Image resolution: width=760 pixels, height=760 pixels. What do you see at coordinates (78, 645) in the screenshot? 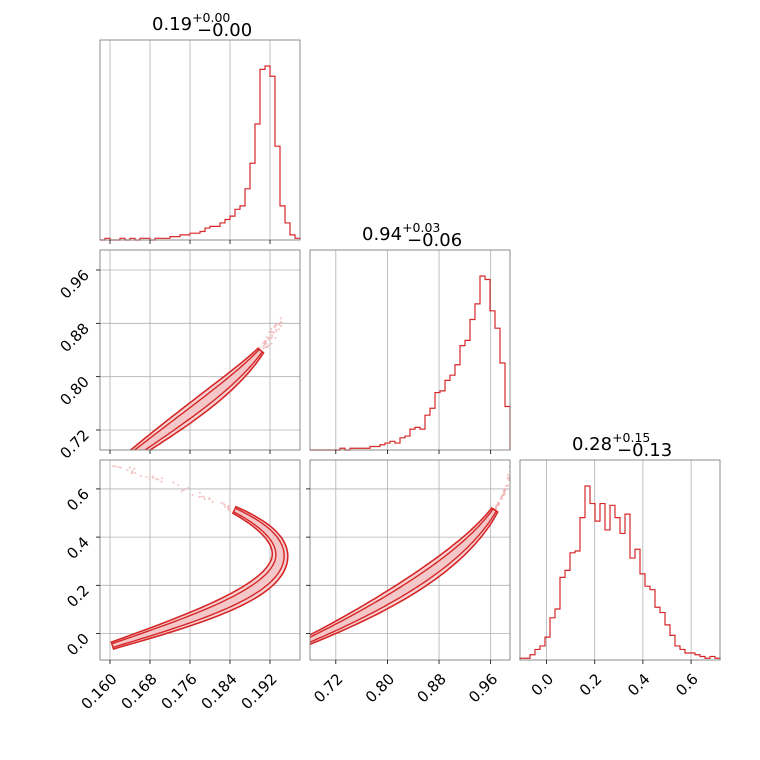
I see `contour-4-ytick-label: 0.0` at bounding box center [78, 645].